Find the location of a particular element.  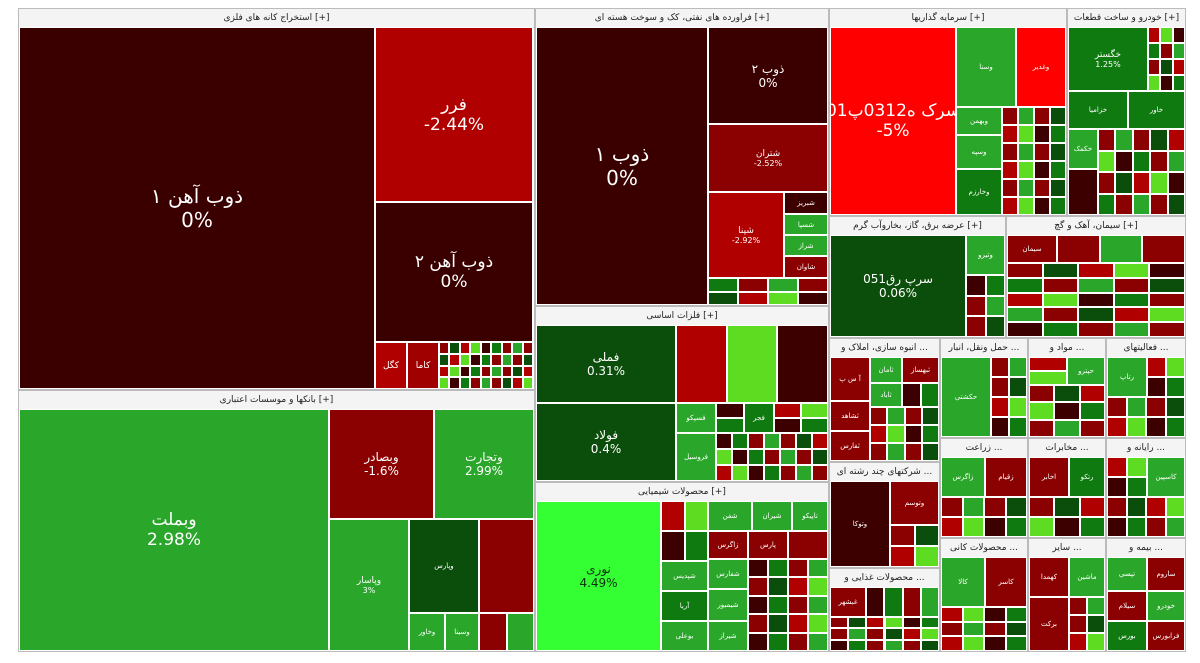

stock-tile-shetran: شتران -2.52% is located at coordinates (768, 158).